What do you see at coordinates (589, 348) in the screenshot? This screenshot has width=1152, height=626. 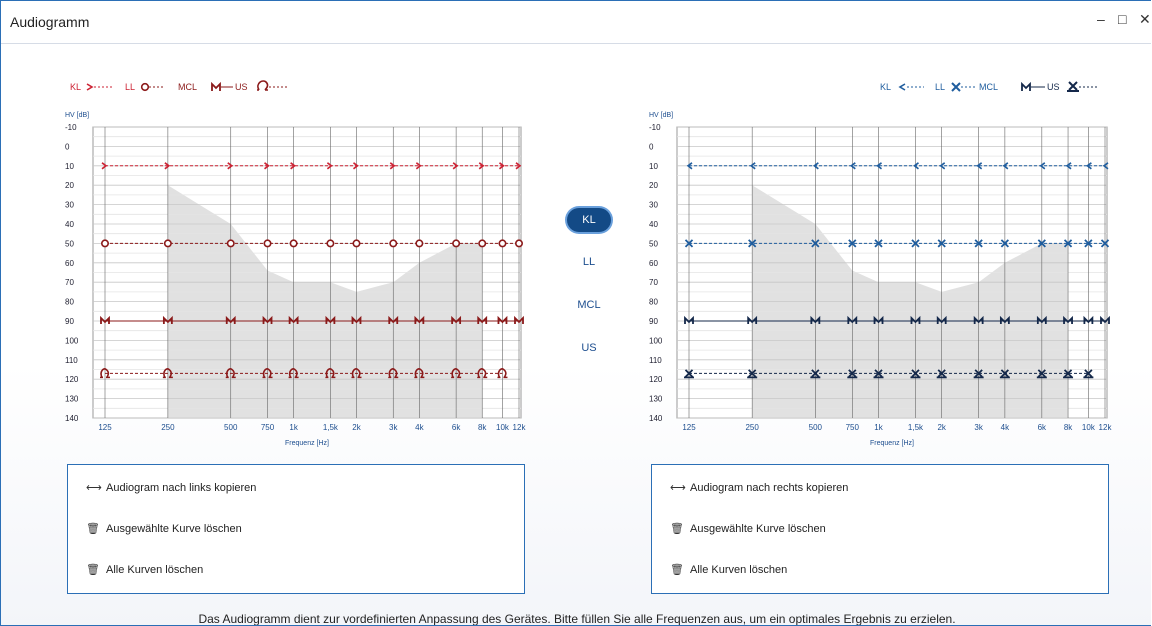 I see `mode-us-button: US` at bounding box center [589, 348].